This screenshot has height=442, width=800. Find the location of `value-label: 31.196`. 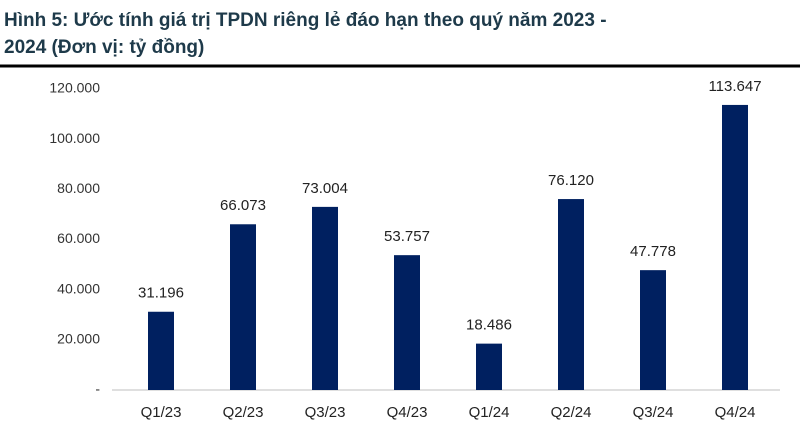

value-label: 31.196 is located at coordinates (161, 293).